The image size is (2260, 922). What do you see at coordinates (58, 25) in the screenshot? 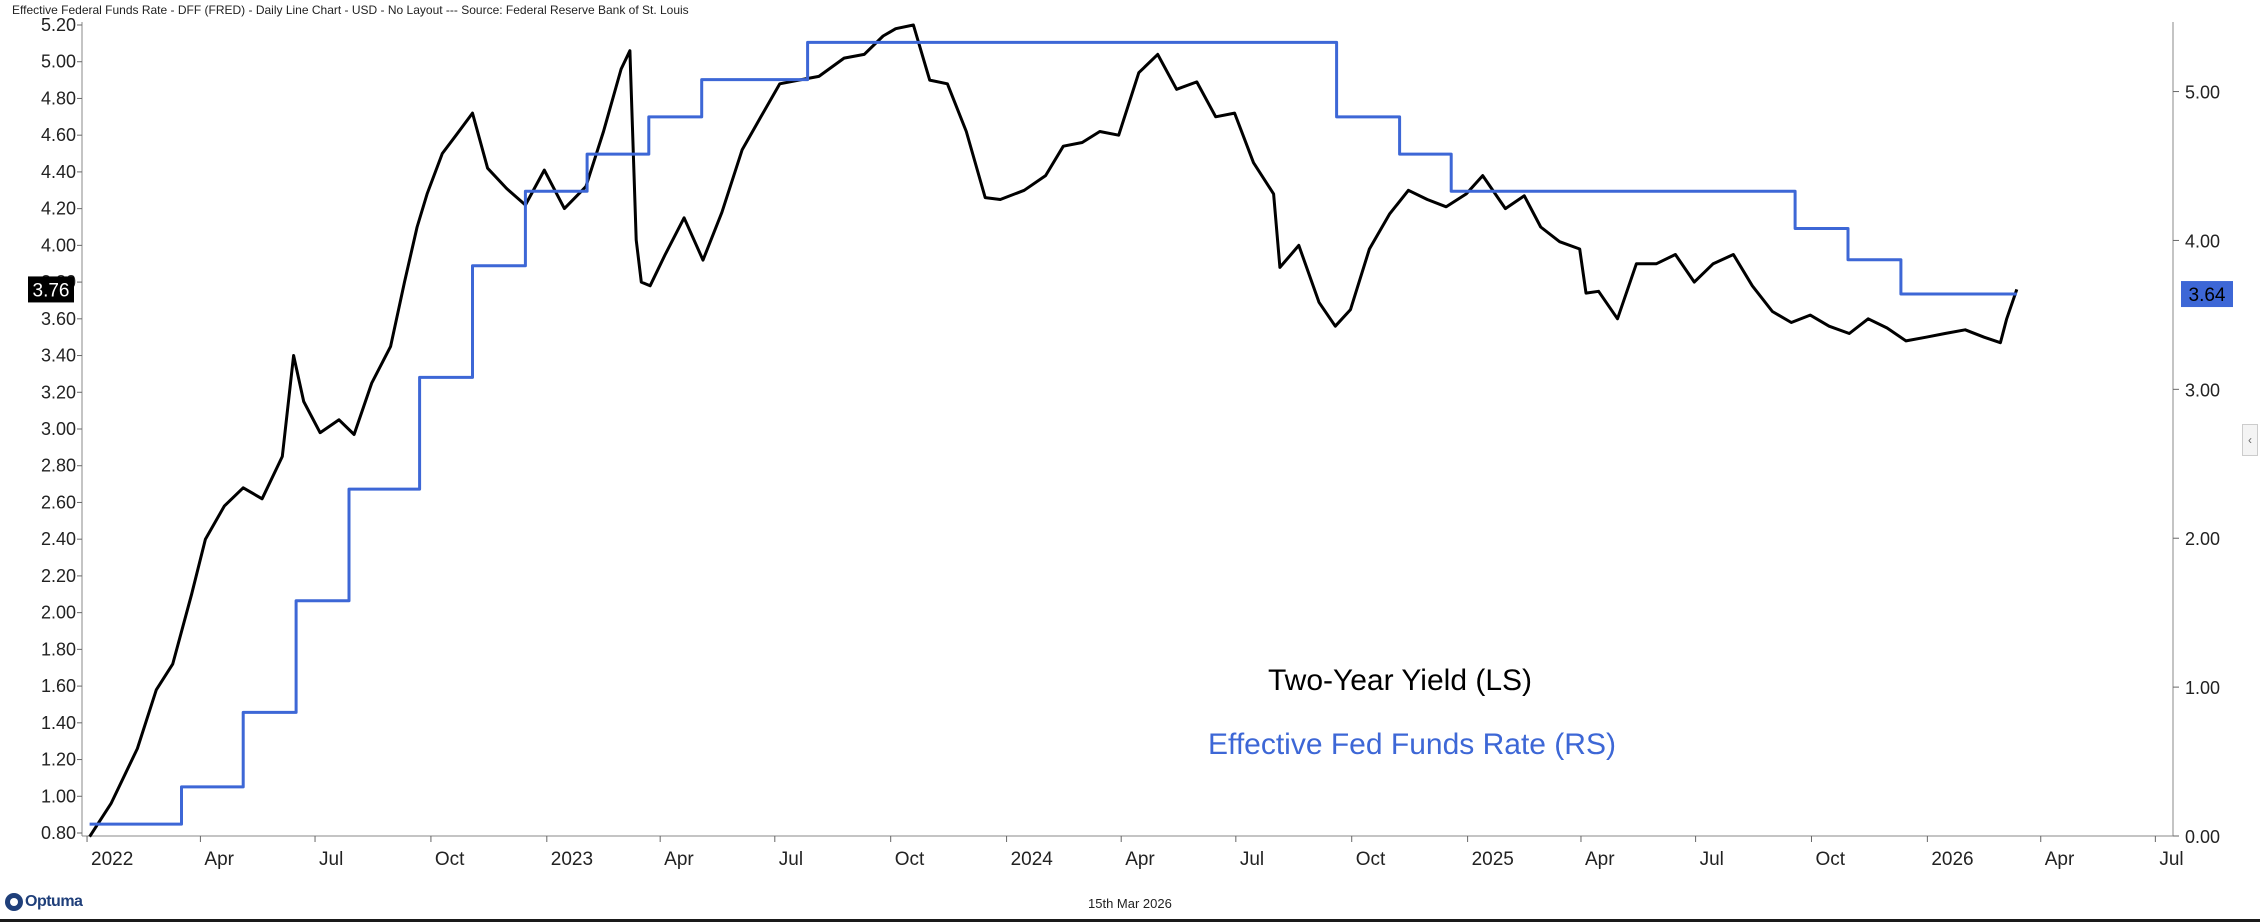
I see `left-tick-label: 5.20` at bounding box center [58, 25].